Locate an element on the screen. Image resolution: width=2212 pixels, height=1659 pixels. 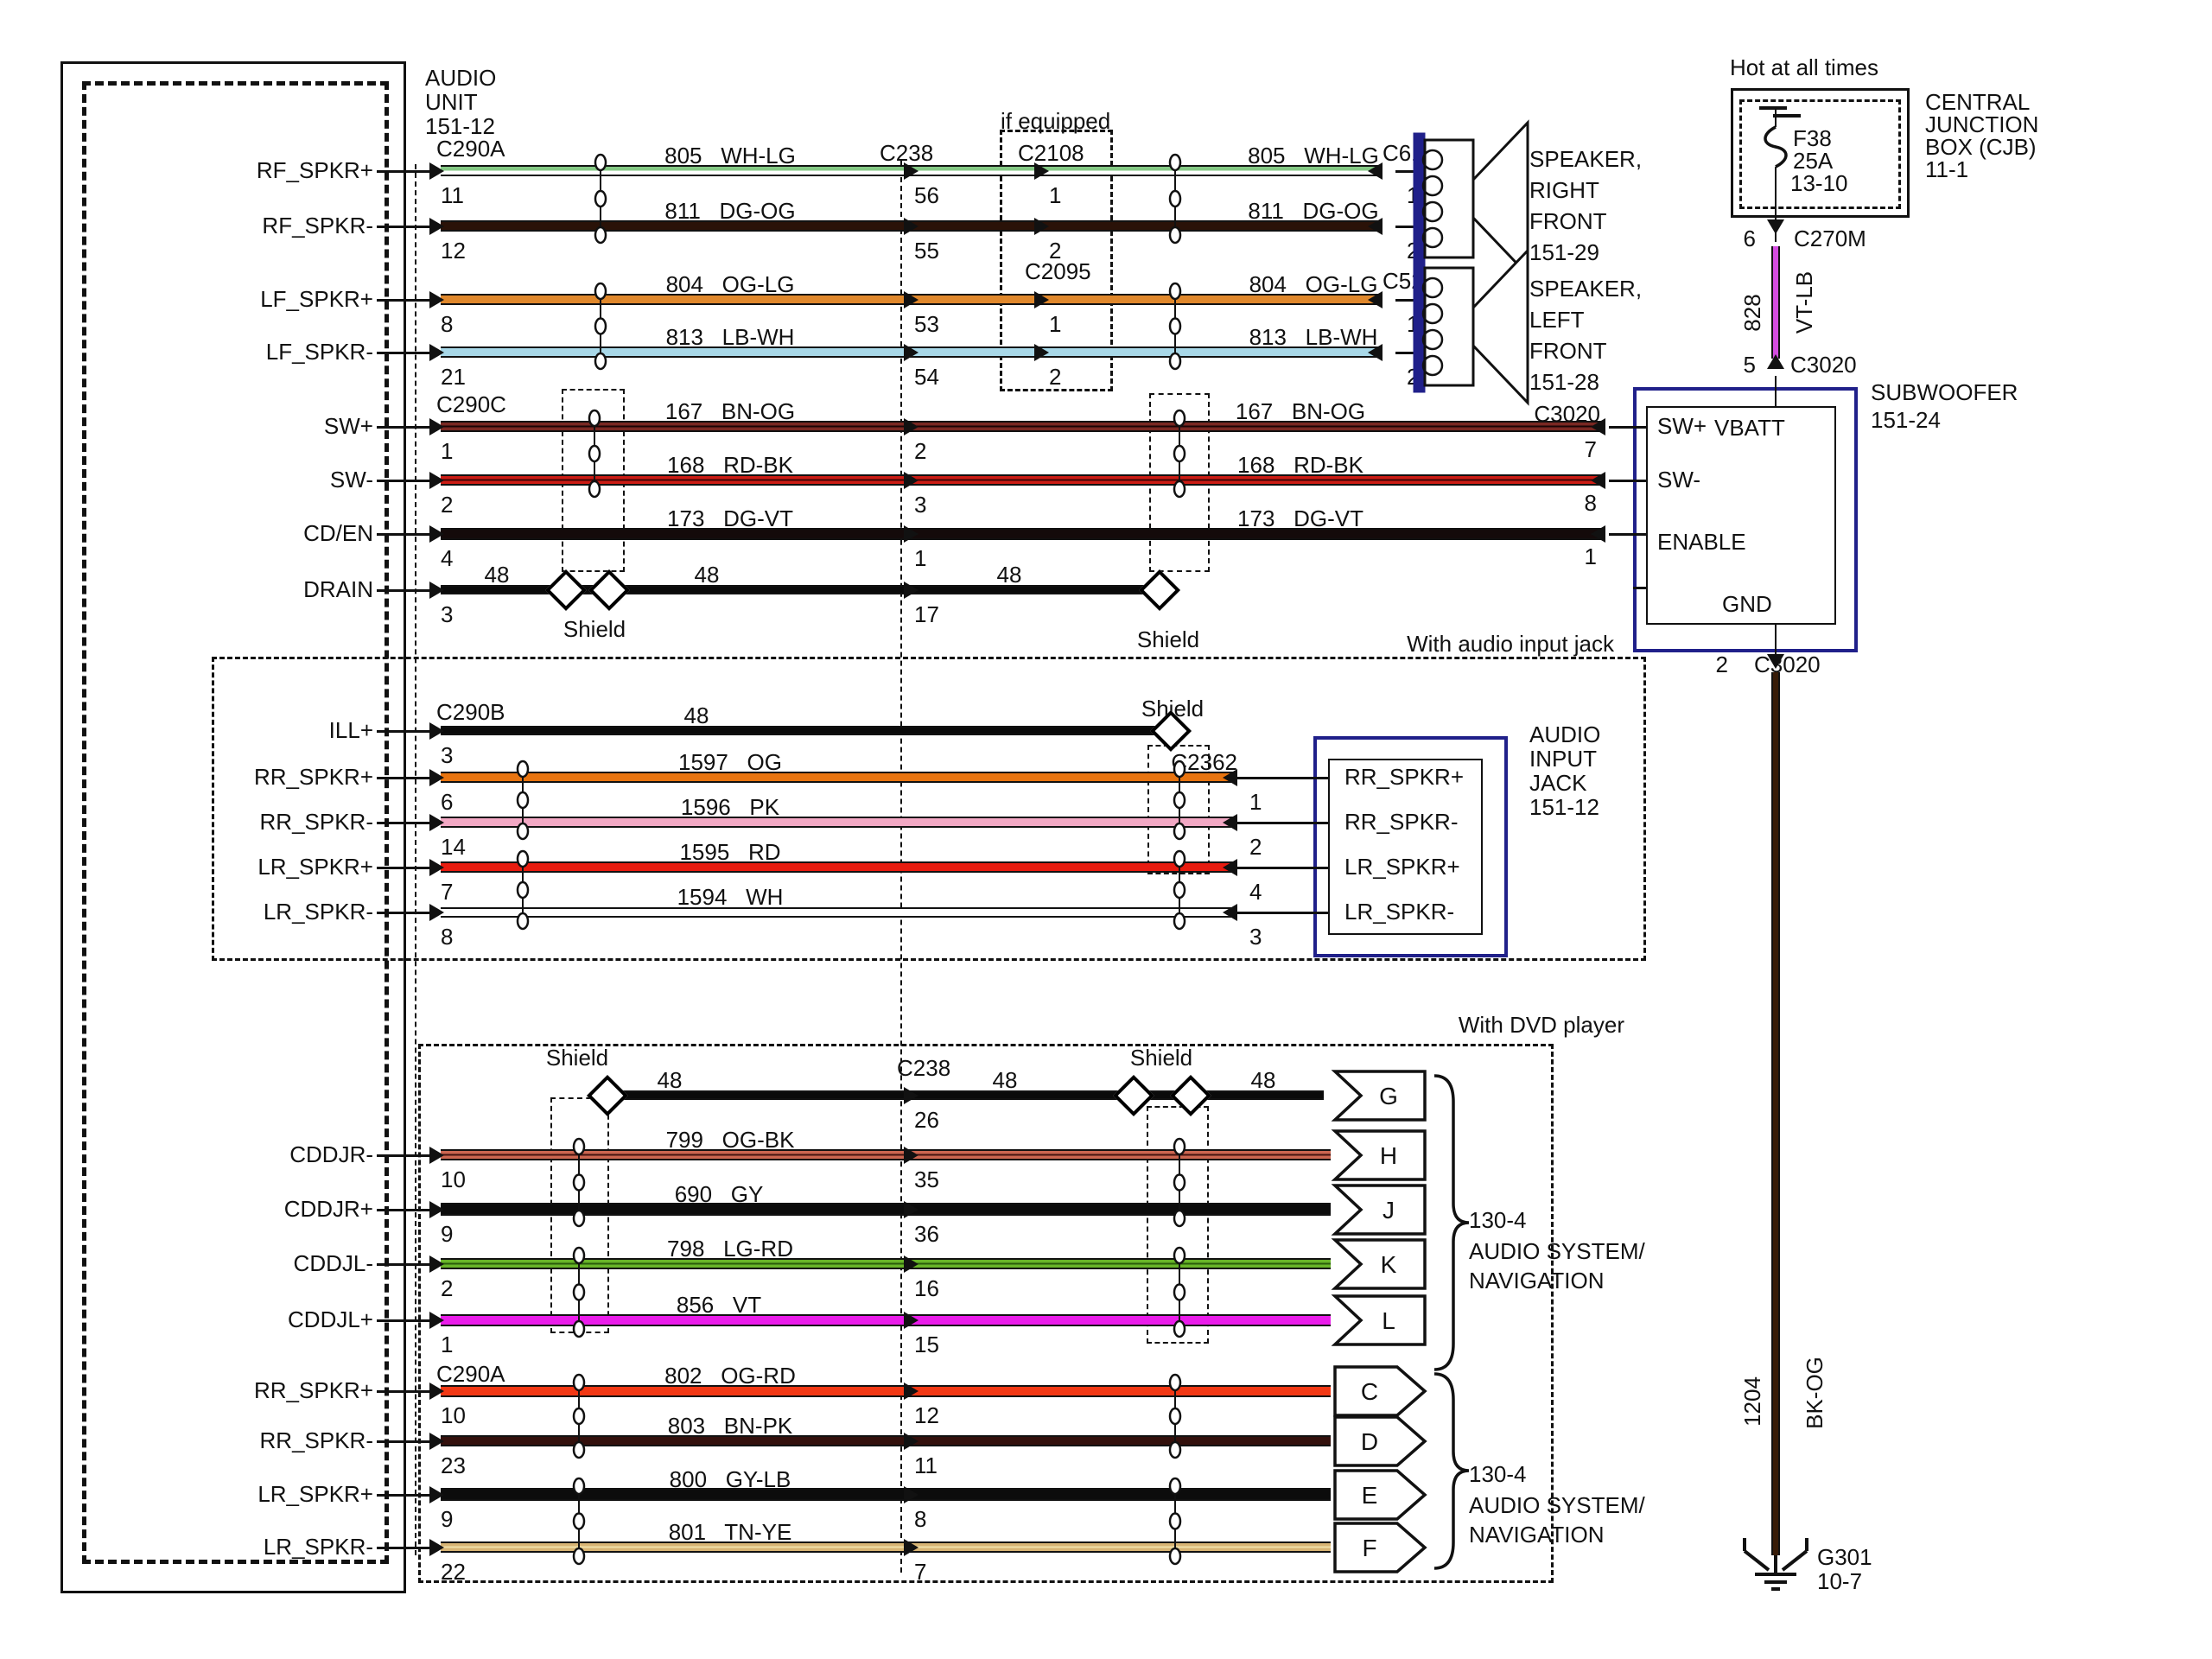
label-1597-og: 1597 OG is located at coordinates (730, 762).